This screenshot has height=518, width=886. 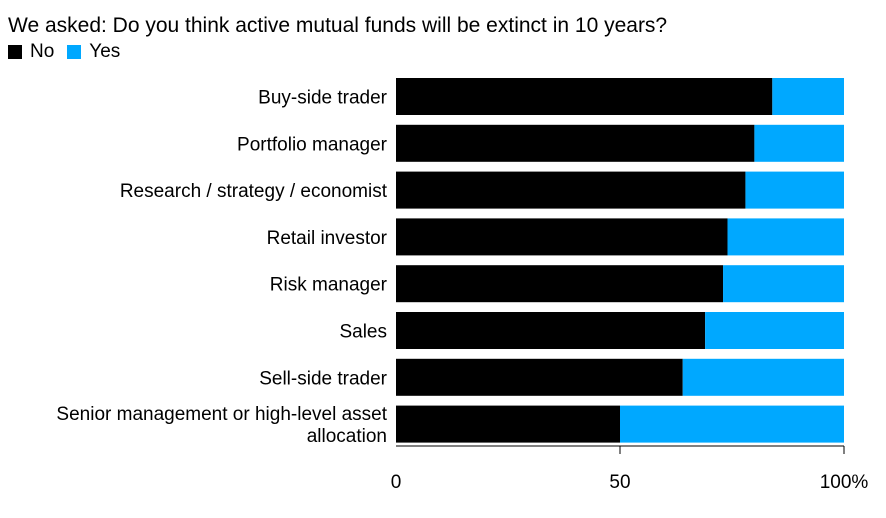 I want to click on category-label-0: Buy-side trader, so click(x=323, y=98).